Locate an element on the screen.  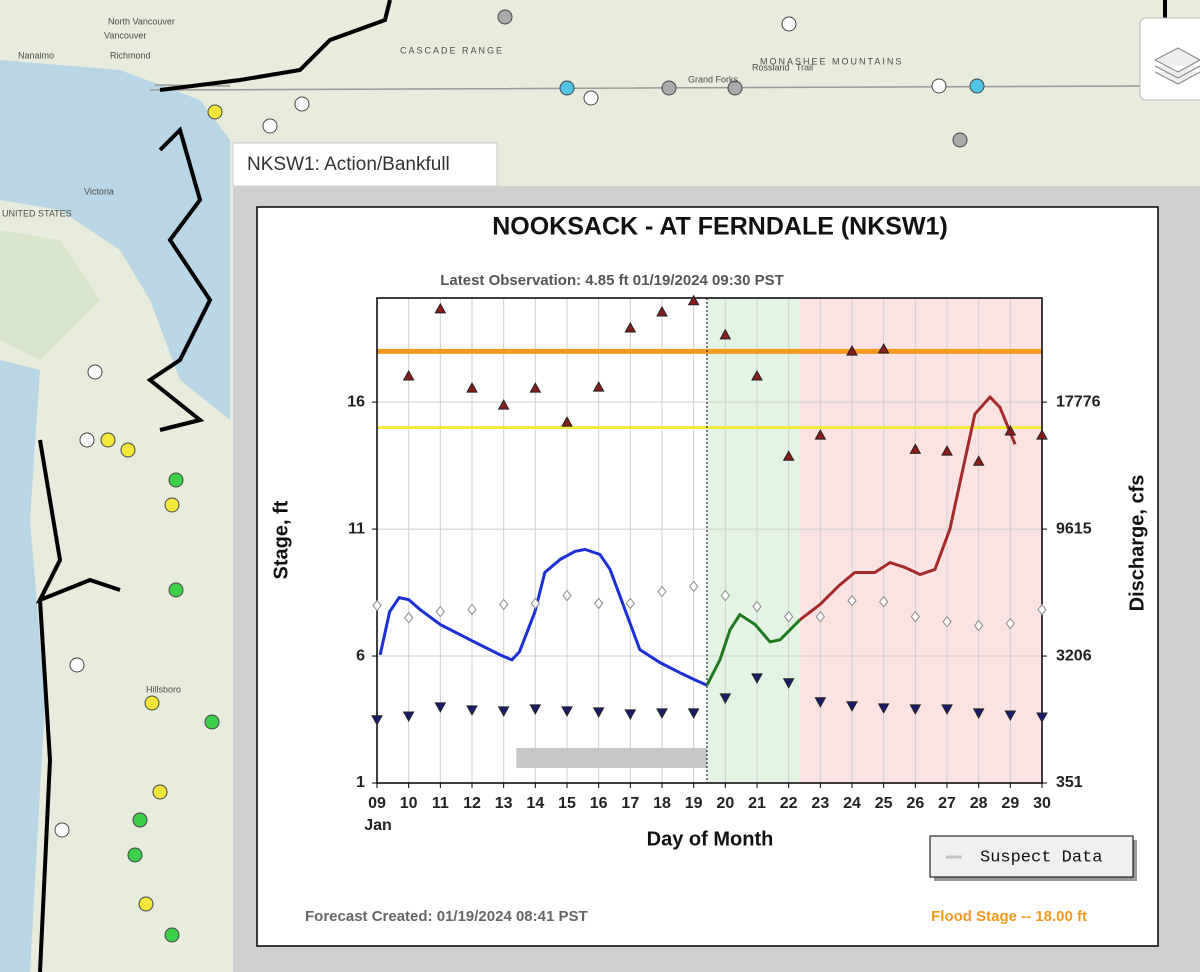
x-tick-label: 30 is located at coordinates (1042, 803).